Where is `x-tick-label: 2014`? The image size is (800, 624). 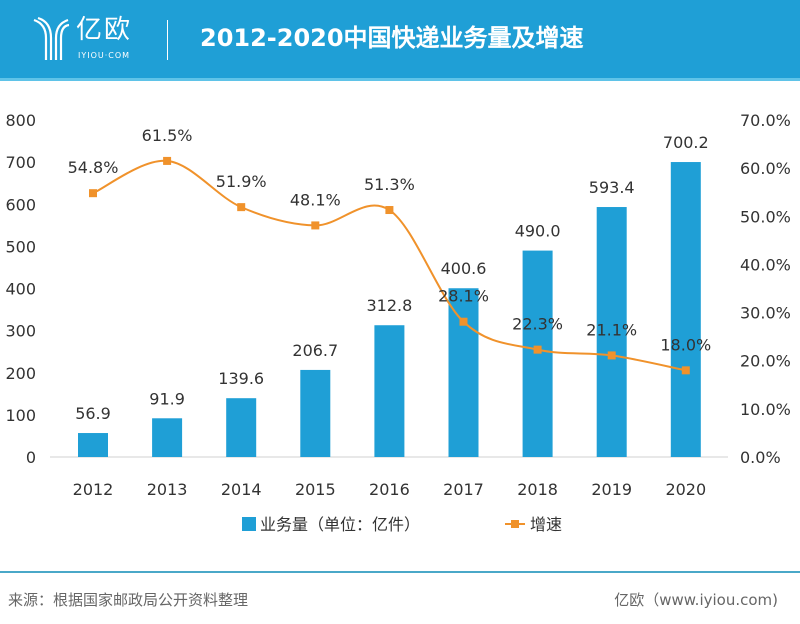 x-tick-label: 2014 is located at coordinates (241, 489).